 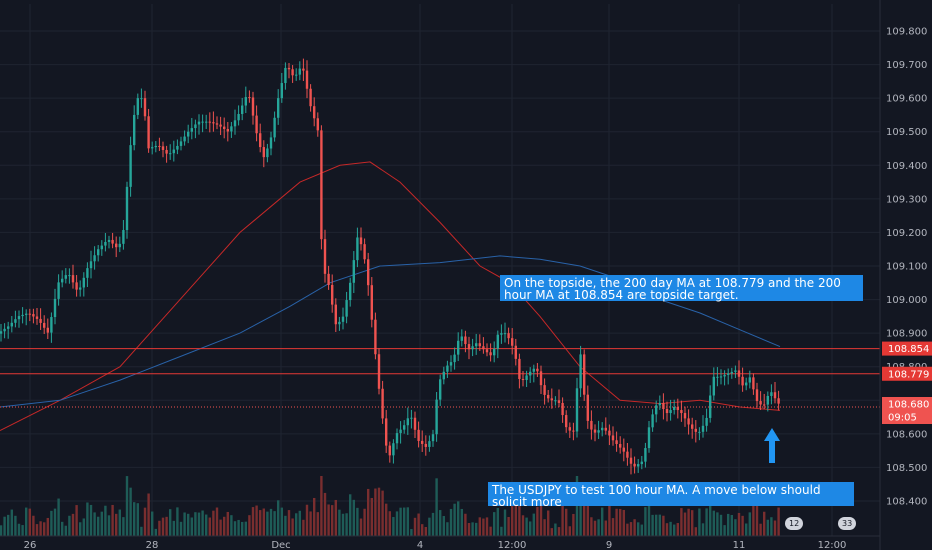 I want to click on horizontal-levels, so click(x=440, y=378).